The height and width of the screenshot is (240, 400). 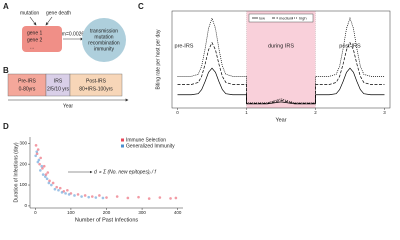 What do you see at coordinates (29, 13) in the screenshot?
I see `label: mutation` at bounding box center [29, 13].